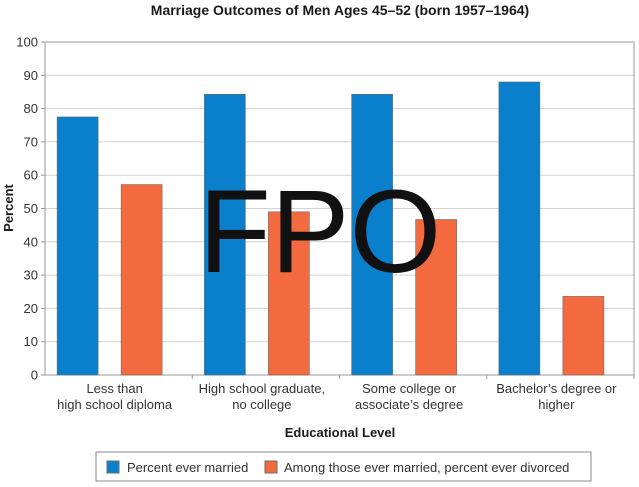 The image size is (639, 487). What do you see at coordinates (31, 275) in the screenshot?
I see `y-tick-label: 30` at bounding box center [31, 275].